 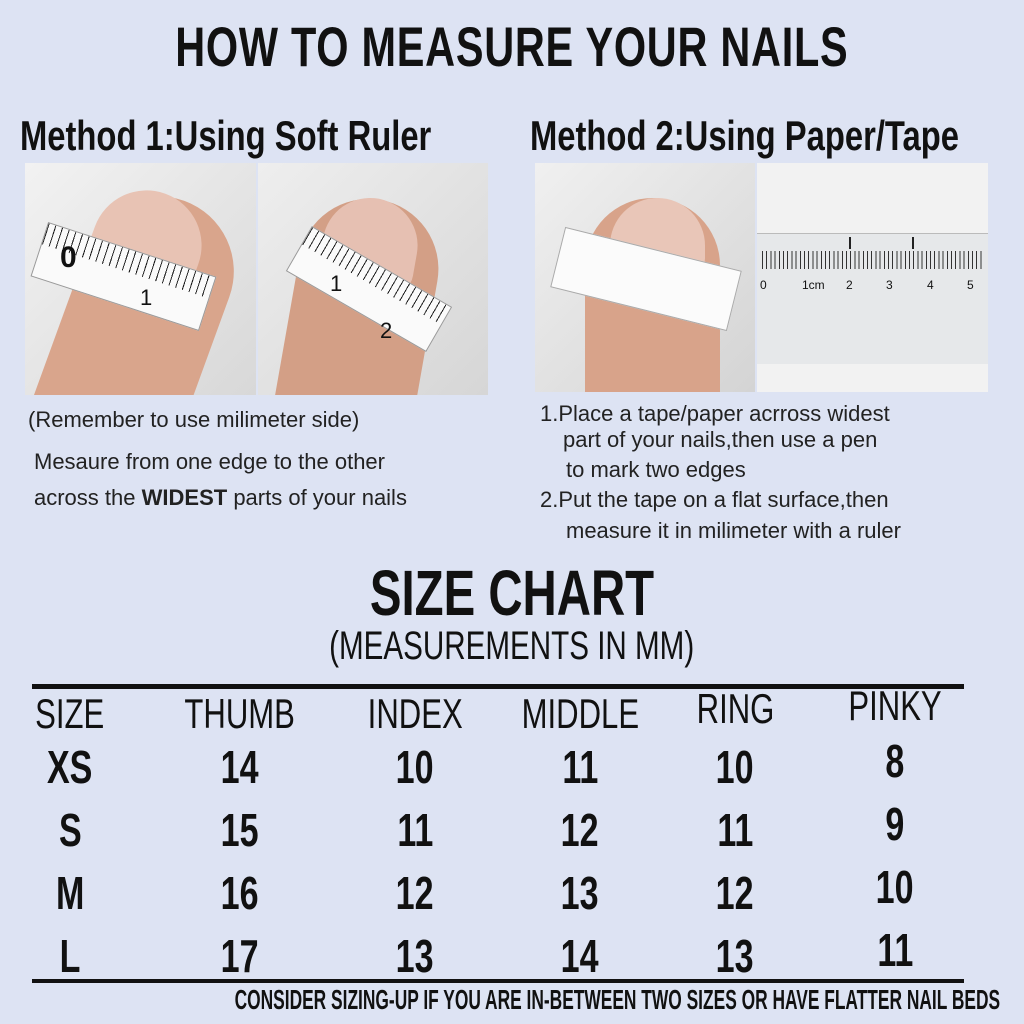 What do you see at coordinates (733, 530) in the screenshot?
I see `method2-step2b: measure it in milimeter with a ruler` at bounding box center [733, 530].